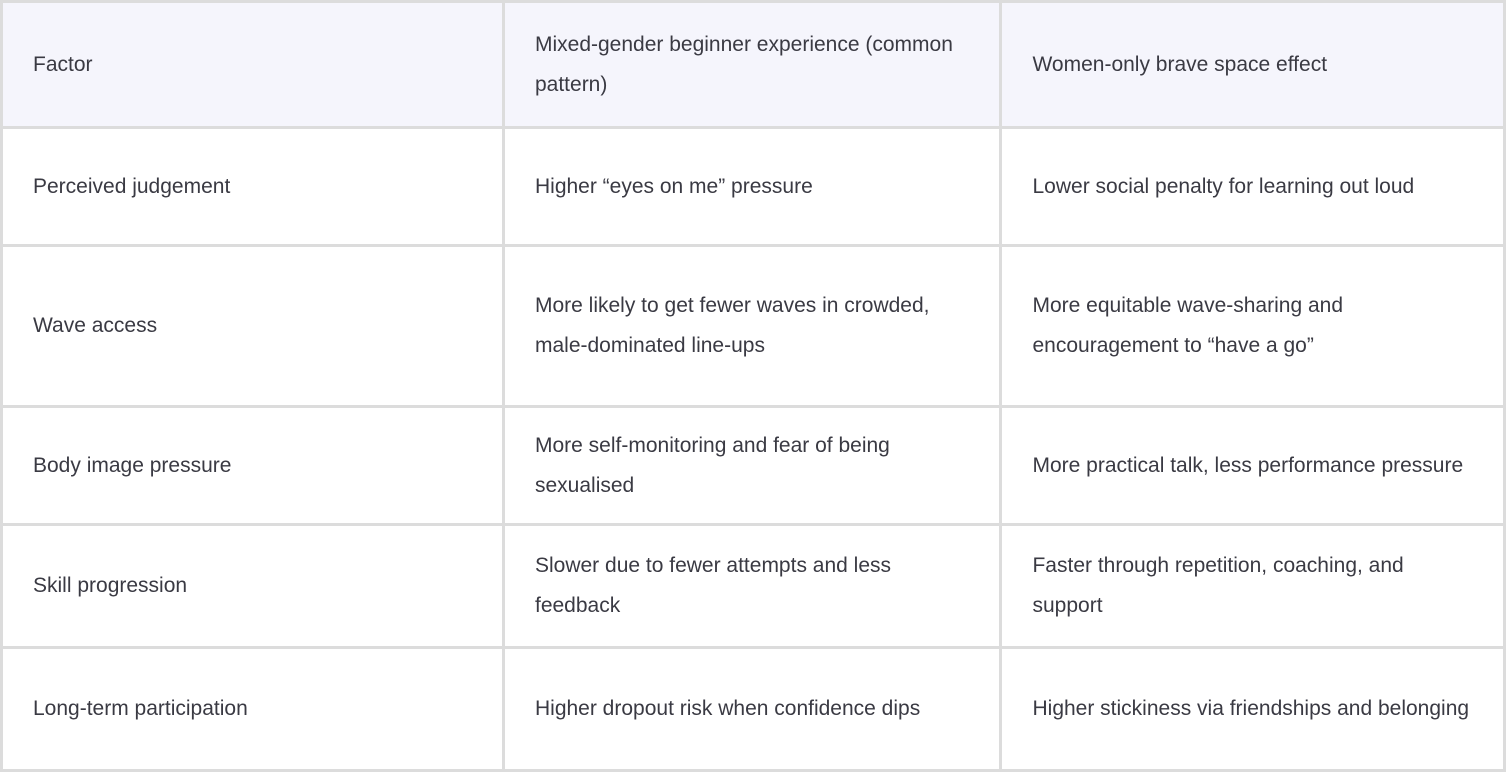 The image size is (1506, 772). I want to click on table-cell-factor: Long-term participation, so click(252, 709).